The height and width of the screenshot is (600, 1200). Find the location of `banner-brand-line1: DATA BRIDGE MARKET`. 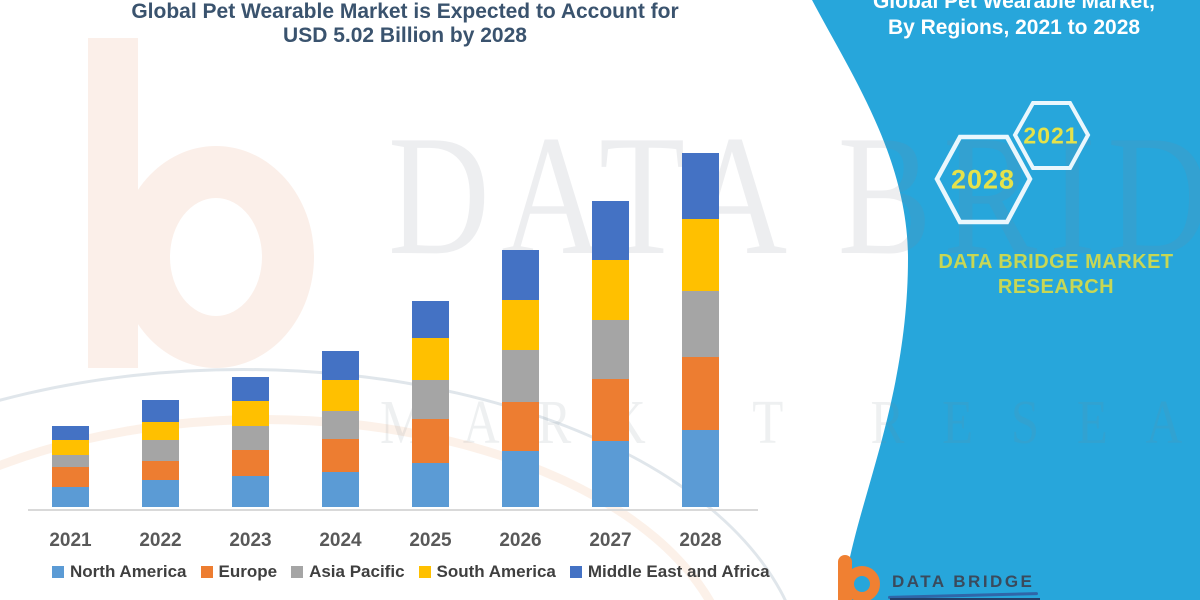

banner-brand-line1: DATA BRIDGE MARKET is located at coordinates (1056, 262).